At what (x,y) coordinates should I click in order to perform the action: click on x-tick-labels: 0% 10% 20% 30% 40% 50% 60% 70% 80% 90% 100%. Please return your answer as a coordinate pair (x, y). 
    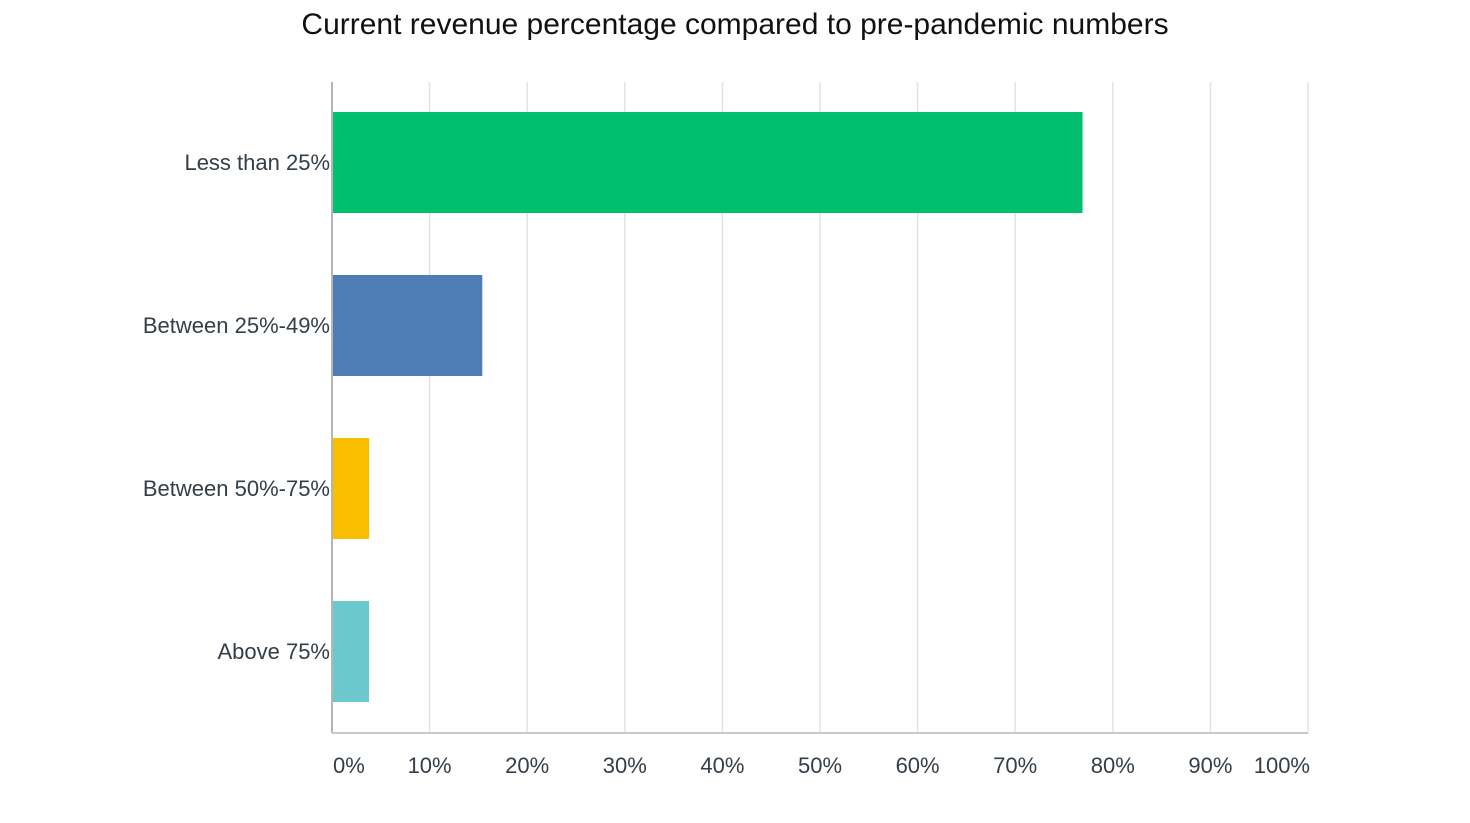
    Looking at the image, I should click on (821, 765).